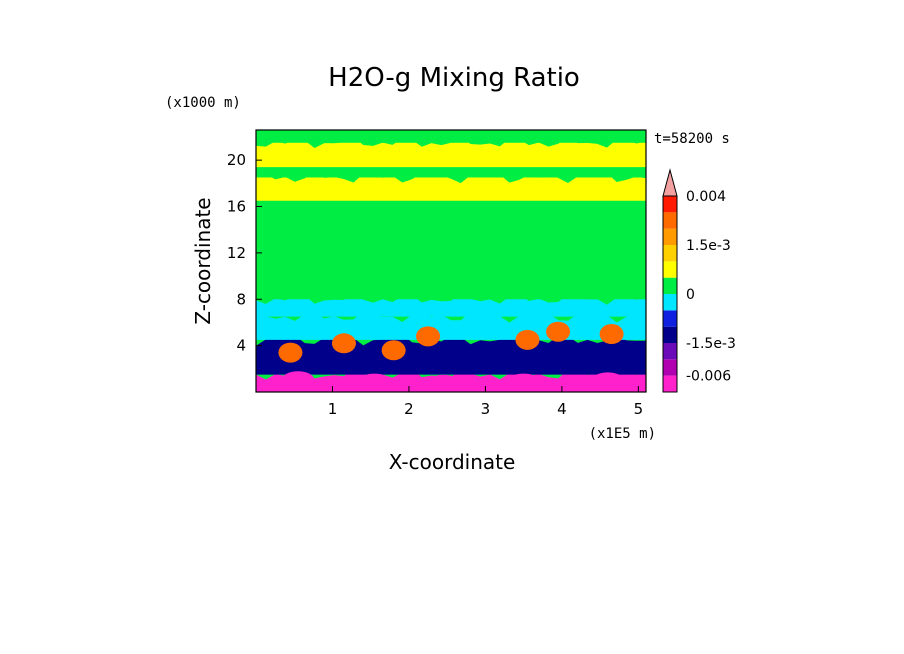 This screenshot has height=654, width=904. Describe the element at coordinates (452, 462) in the screenshot. I see `x-axis-label: X-coordinate` at that location.